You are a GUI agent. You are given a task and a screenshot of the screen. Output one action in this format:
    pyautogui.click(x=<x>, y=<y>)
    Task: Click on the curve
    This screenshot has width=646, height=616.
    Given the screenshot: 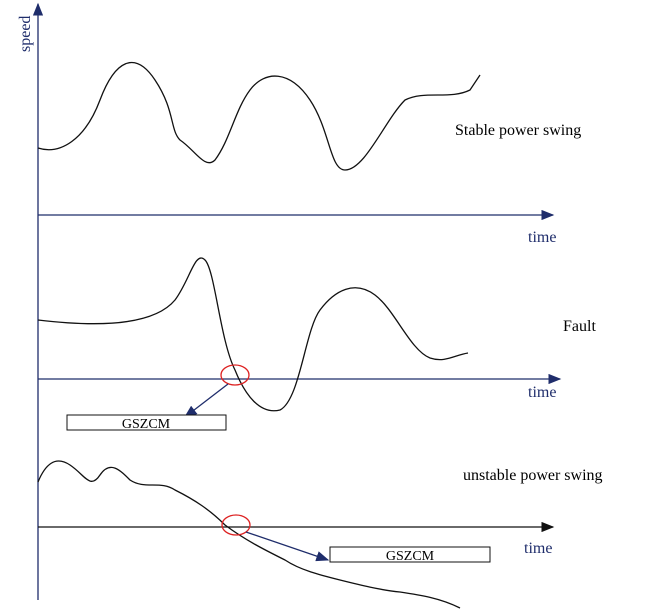 What is the action you would take?
    pyautogui.click(x=259, y=116)
    